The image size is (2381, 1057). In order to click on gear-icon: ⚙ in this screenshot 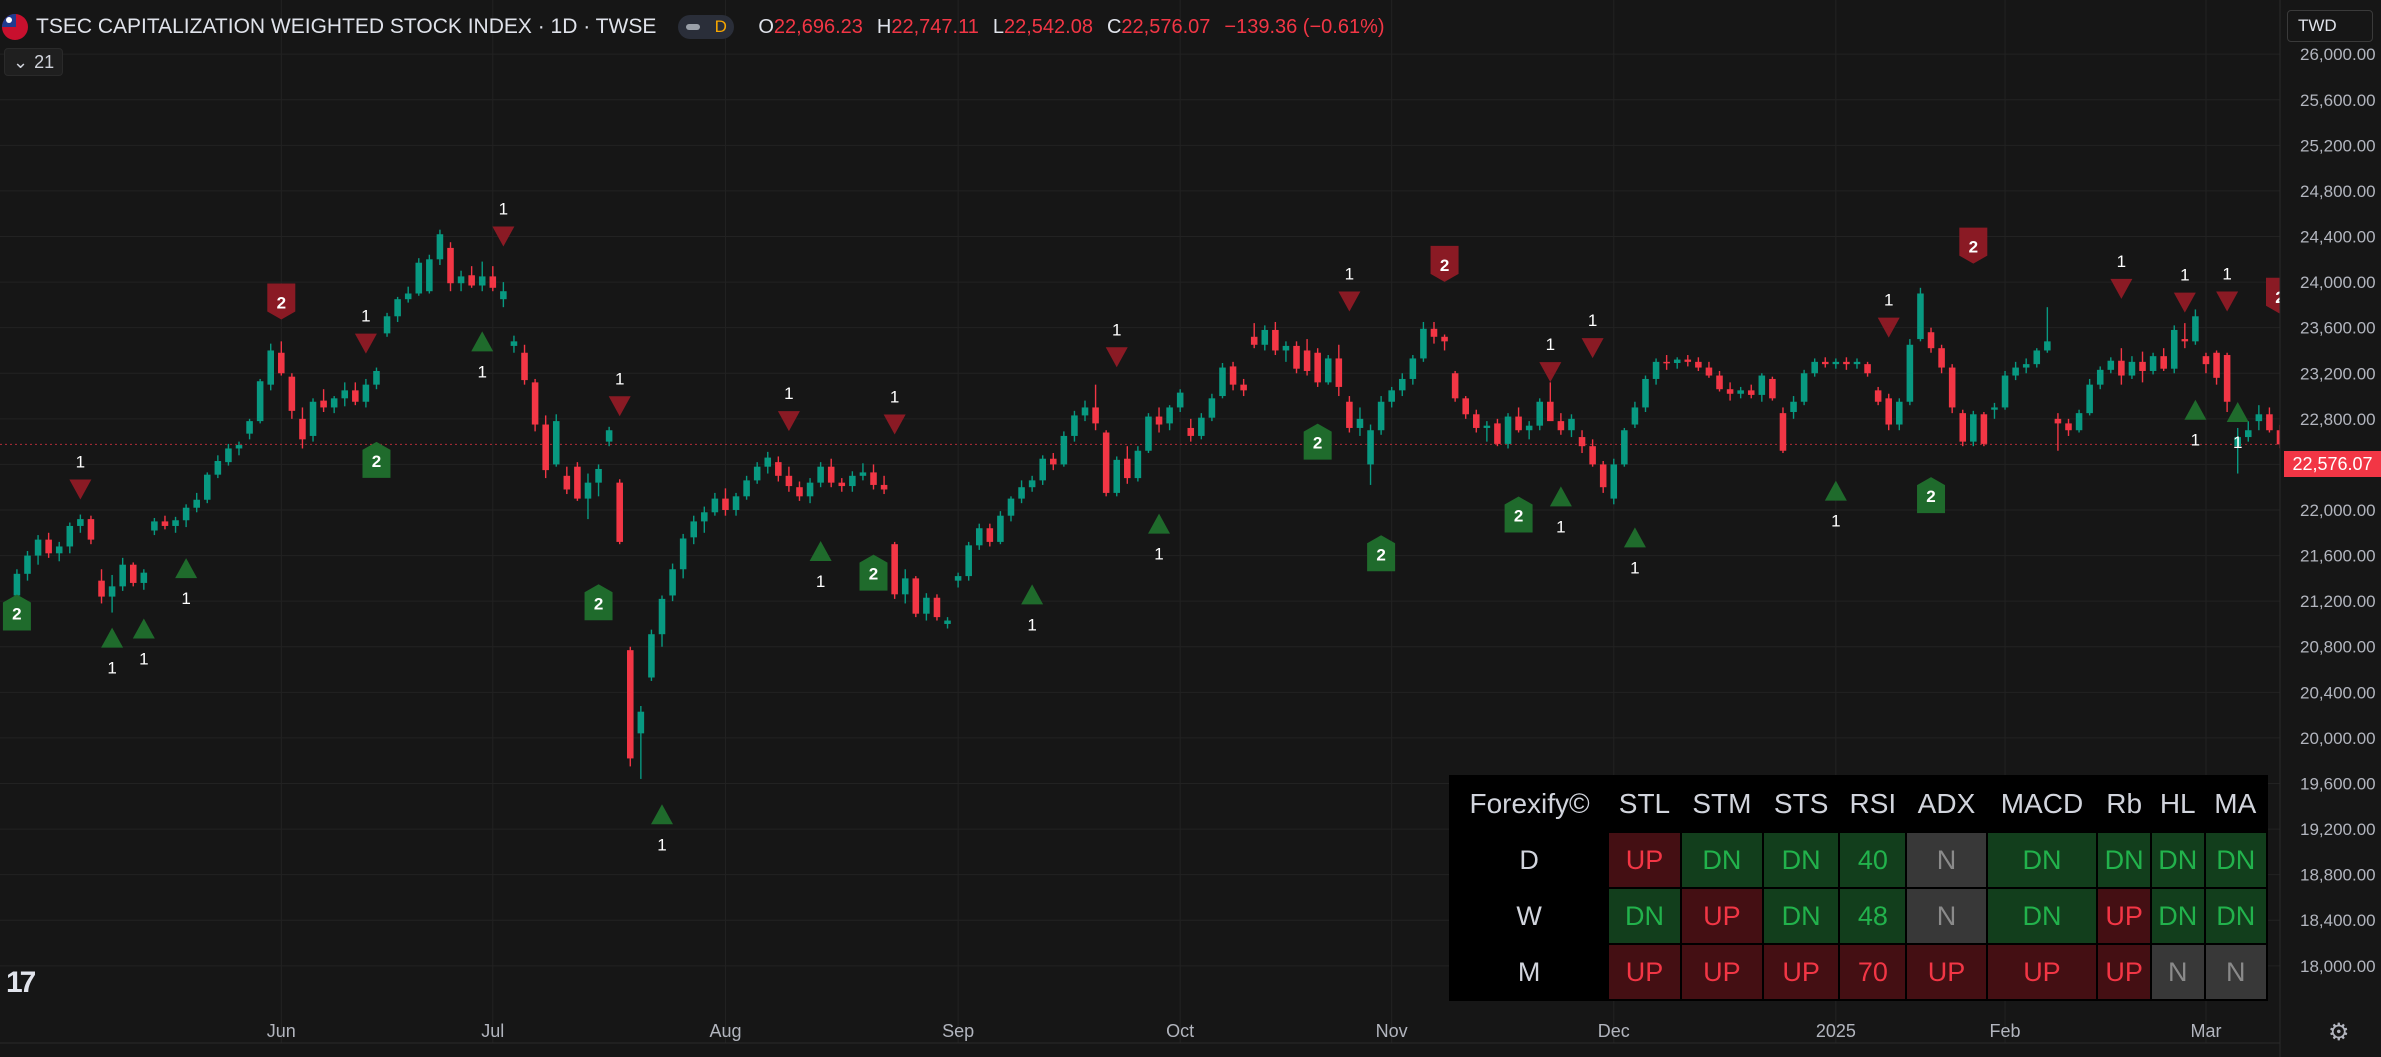, I will do `click(2339, 1032)`.